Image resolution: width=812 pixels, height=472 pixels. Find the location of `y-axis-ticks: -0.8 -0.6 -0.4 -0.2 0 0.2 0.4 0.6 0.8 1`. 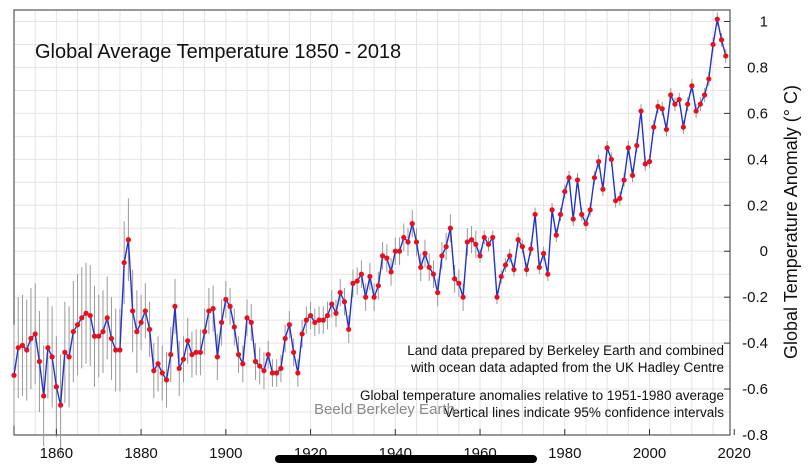

y-axis-ticks: -0.8 -0.6 -0.4 -0.2 0 0.2 0.4 0.6 0.8 1 is located at coordinates (746, 228).